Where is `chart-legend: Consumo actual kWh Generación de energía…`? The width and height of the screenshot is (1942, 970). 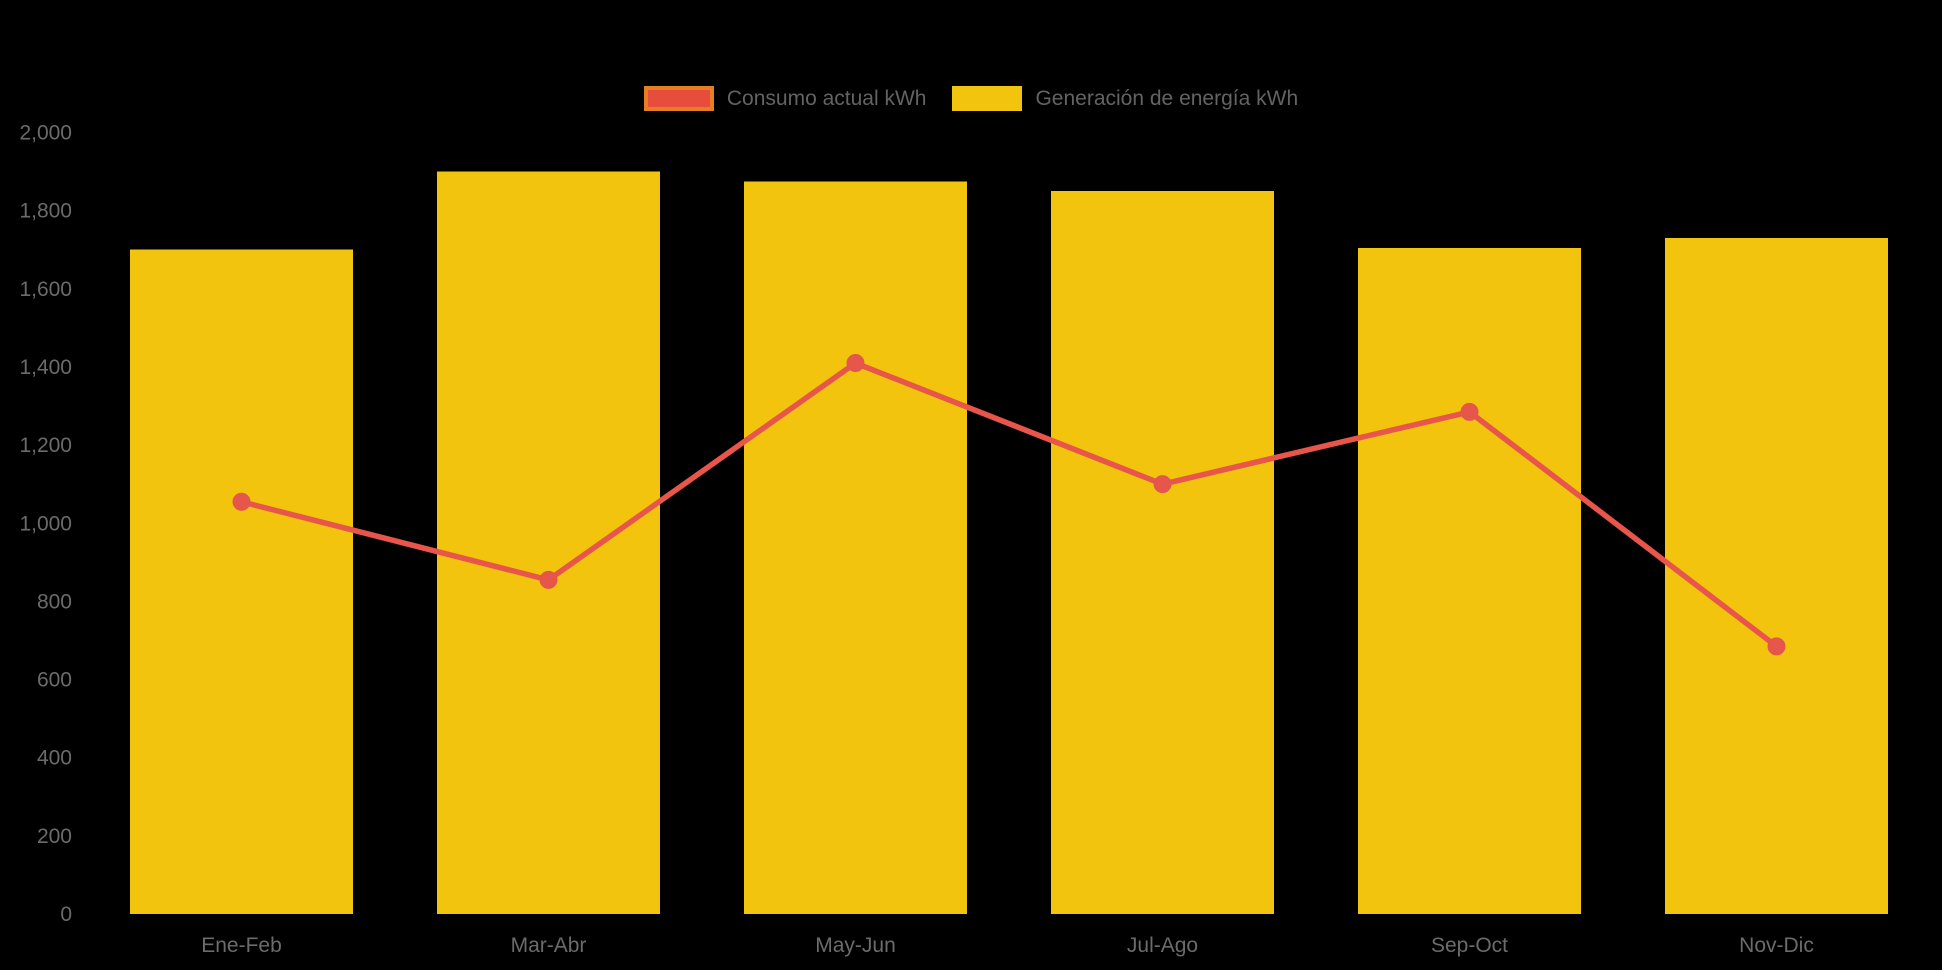 chart-legend: Consumo actual kWh Generación de energía… is located at coordinates (971, 98).